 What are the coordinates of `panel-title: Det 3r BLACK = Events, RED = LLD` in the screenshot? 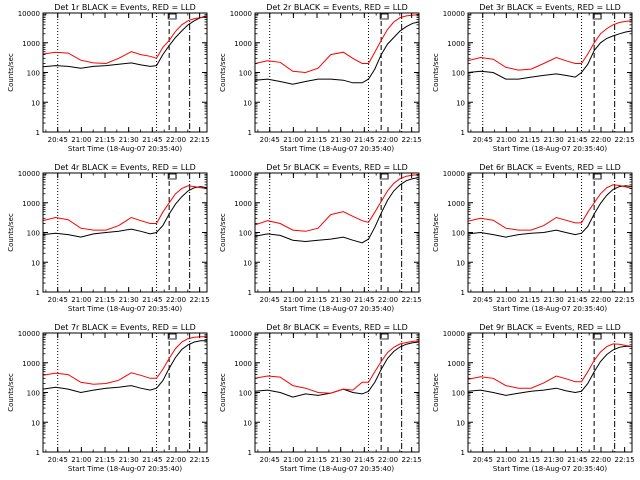 It's located at (550, 7).